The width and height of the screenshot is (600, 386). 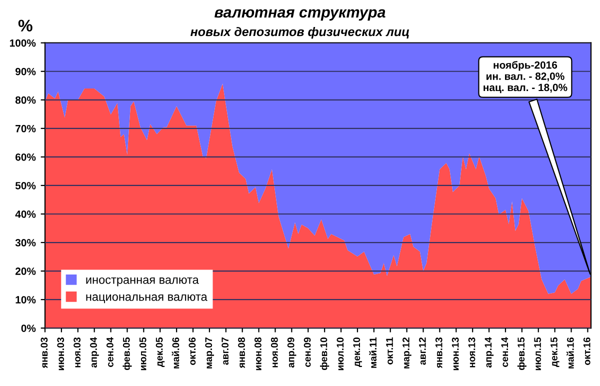 I want to click on x-tick-label: июл.05, so click(x=142, y=353).